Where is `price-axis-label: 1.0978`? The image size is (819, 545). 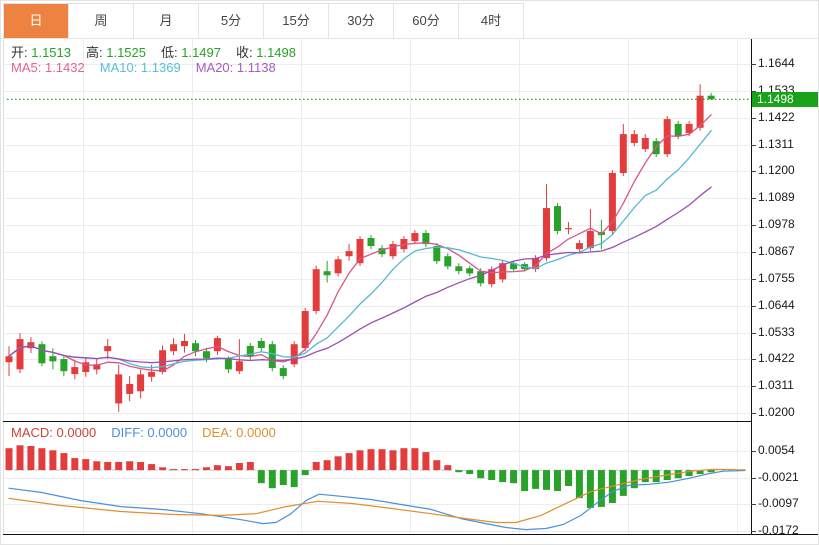
price-axis-label: 1.0978 is located at coordinates (776, 224).